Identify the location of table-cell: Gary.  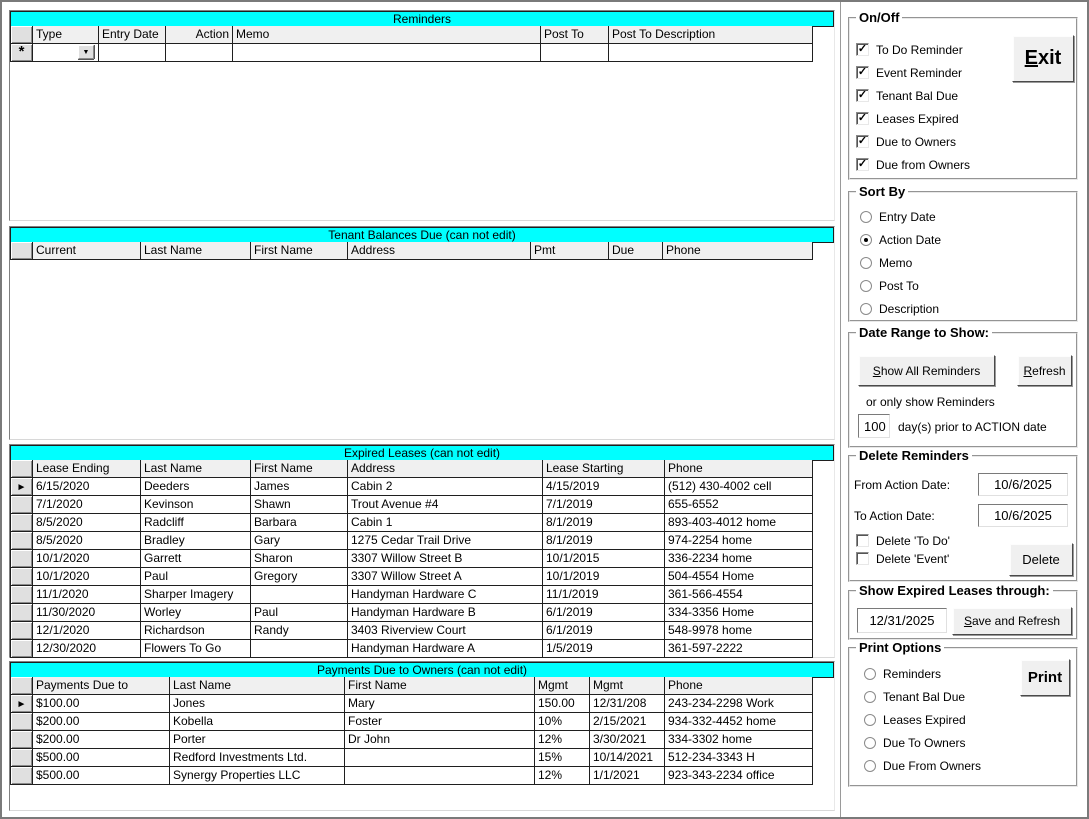
(299, 541).